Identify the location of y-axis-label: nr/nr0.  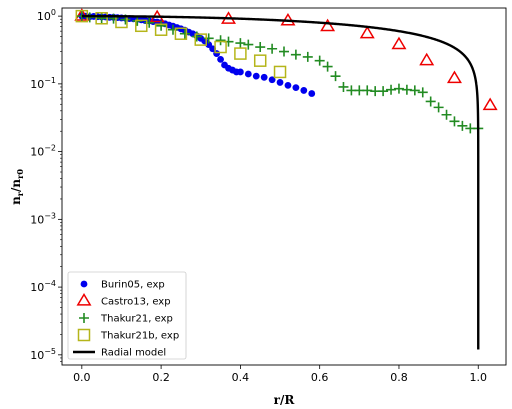
(17, 187).